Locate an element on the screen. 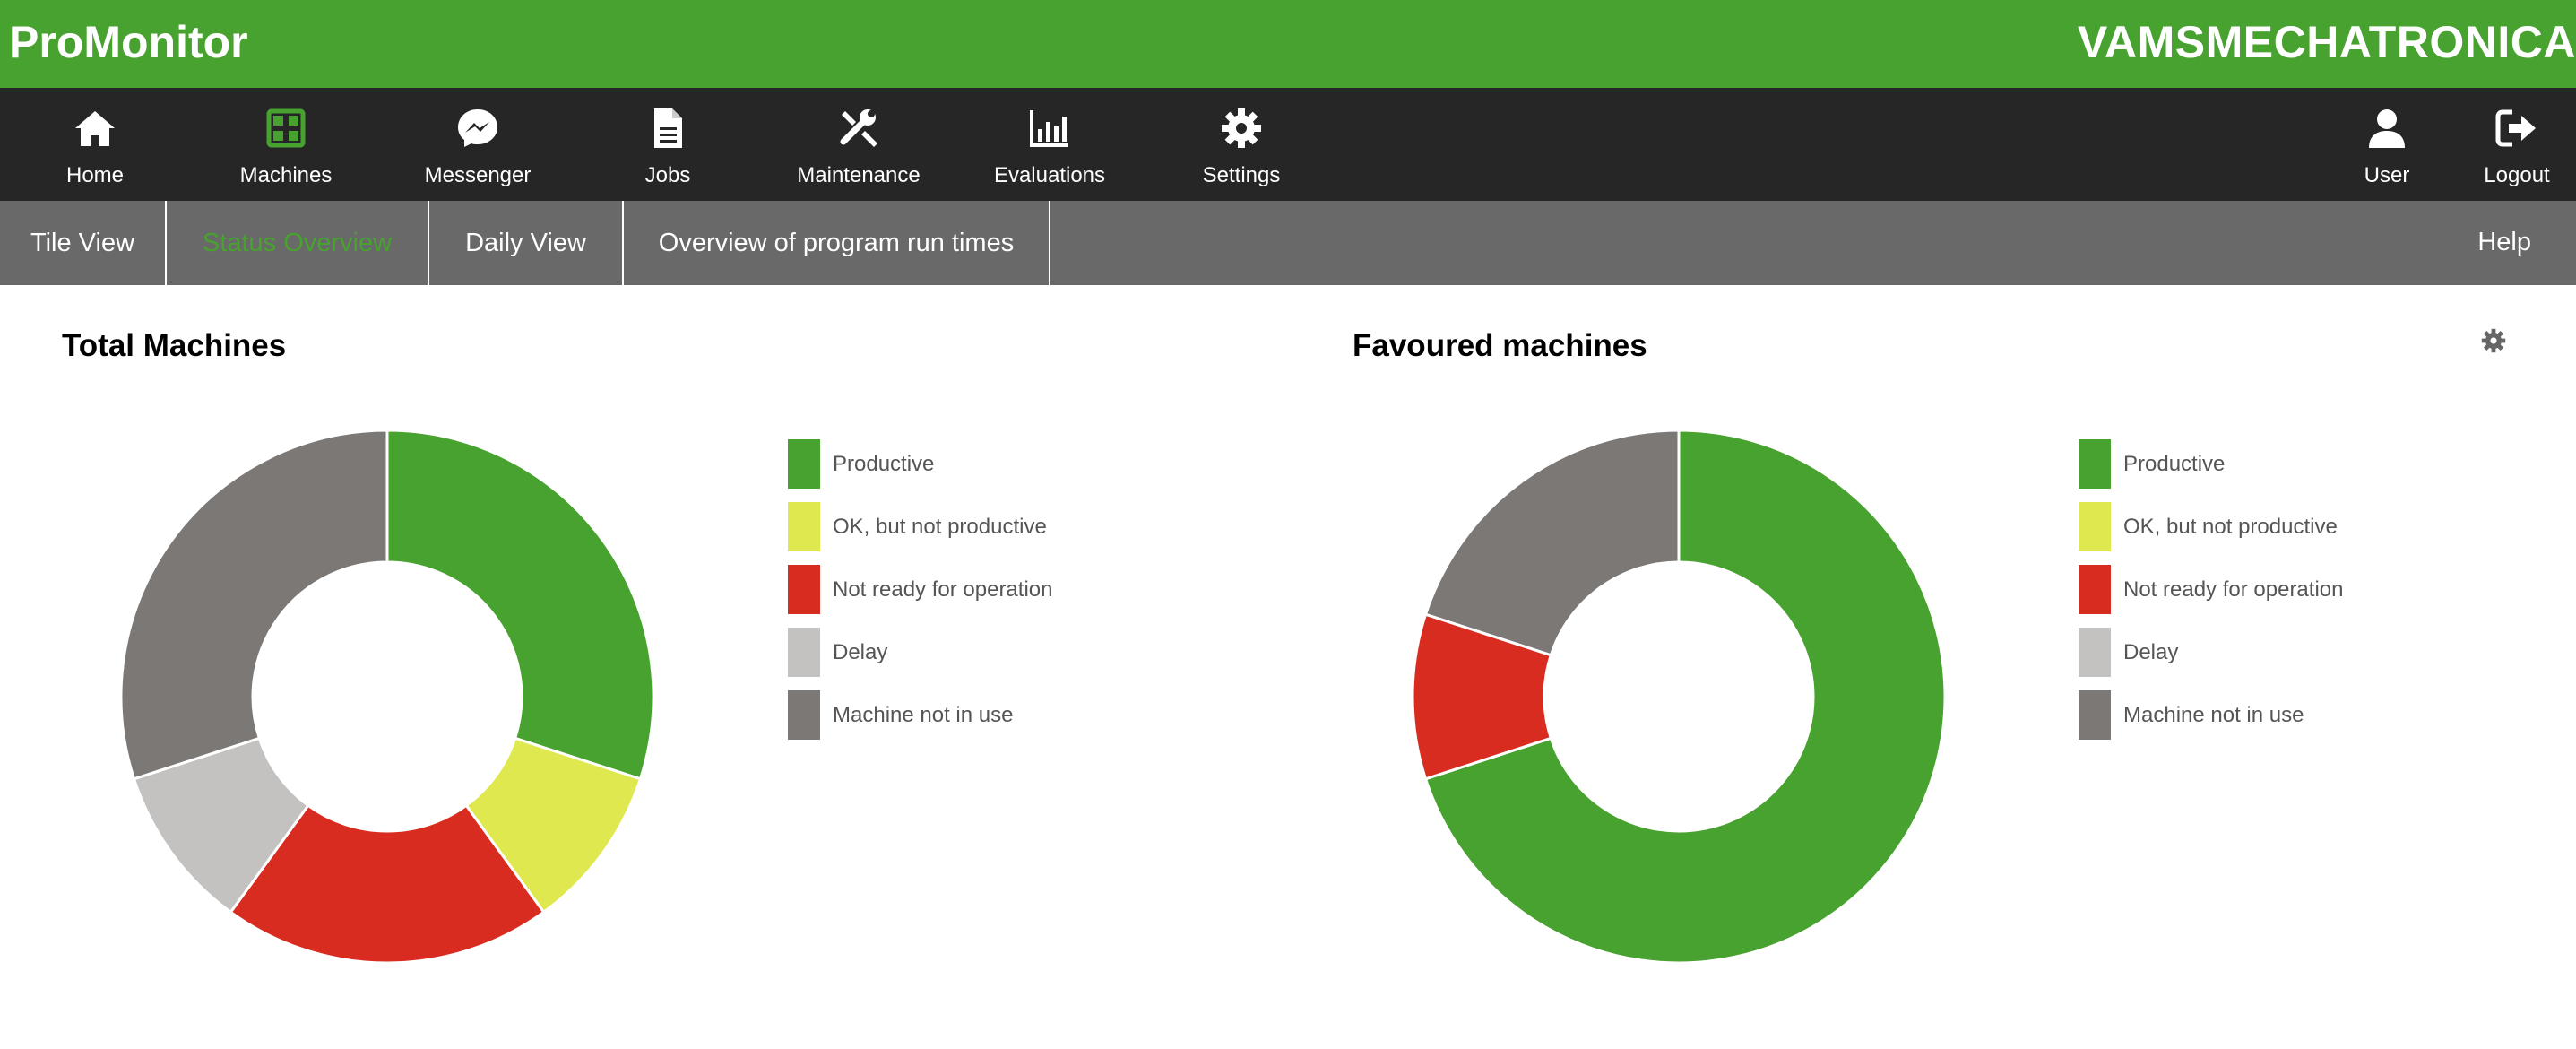 Image resolution: width=2576 pixels, height=1049 pixels. nav-item-label: Settings is located at coordinates (1241, 175).